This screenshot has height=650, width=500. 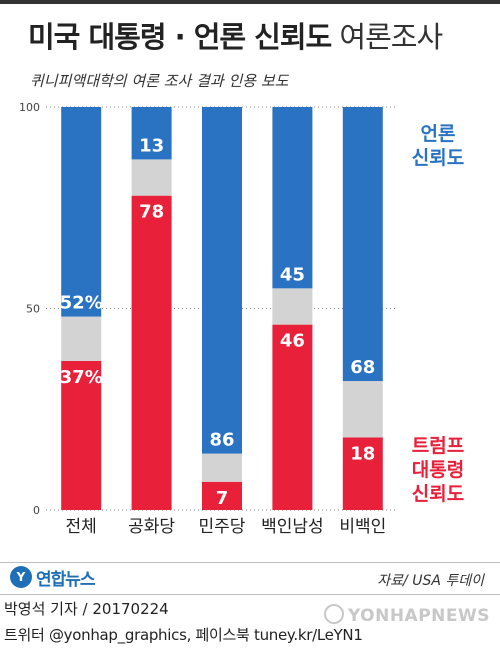 I want to click on legend-trump-line-0: 트럼프, so click(x=438, y=446).